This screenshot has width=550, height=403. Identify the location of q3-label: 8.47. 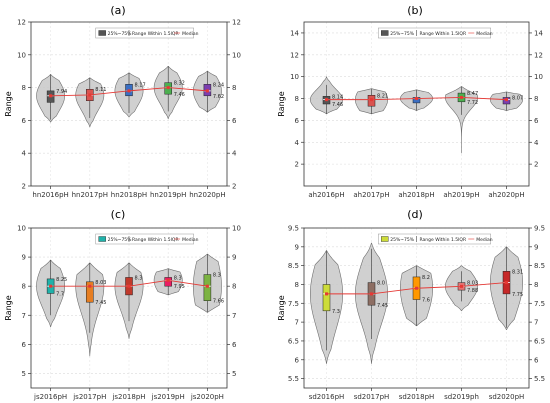
(472, 94).